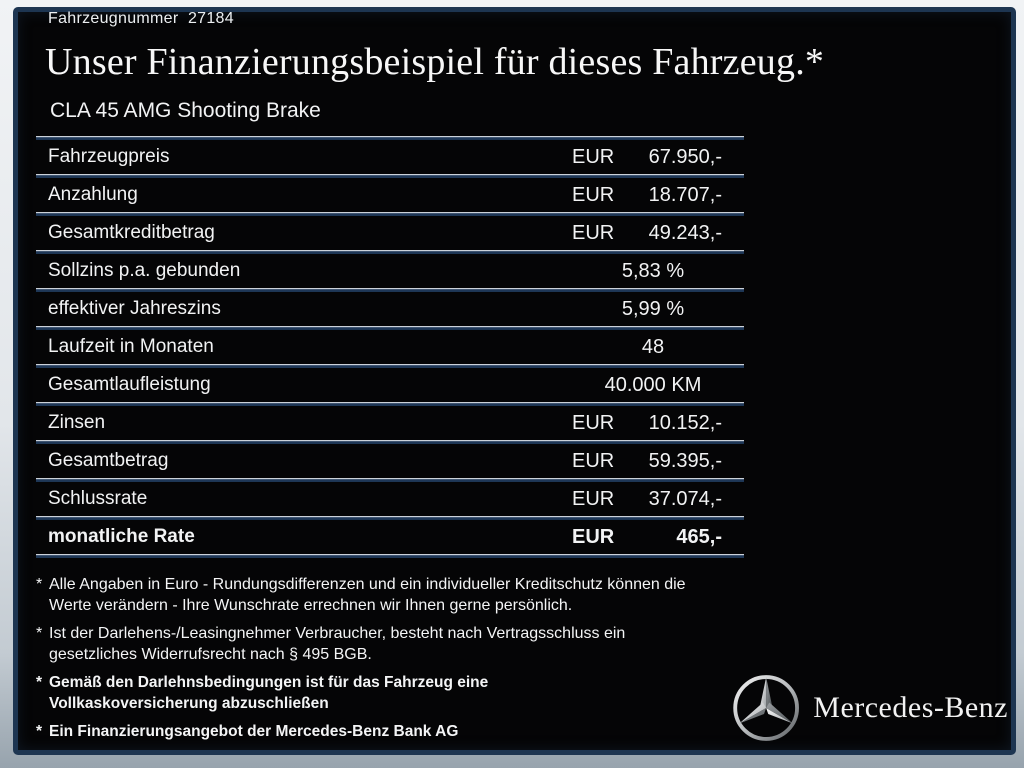 This screenshot has width=1024, height=768. What do you see at coordinates (653, 346) in the screenshot?
I see `amount-value: 48` at bounding box center [653, 346].